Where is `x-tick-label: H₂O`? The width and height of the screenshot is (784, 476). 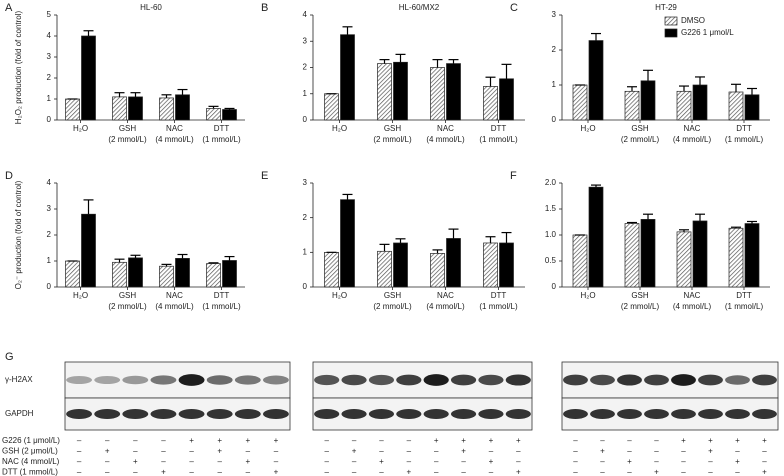
x-tick-label: H₂O is located at coordinates (80, 295).